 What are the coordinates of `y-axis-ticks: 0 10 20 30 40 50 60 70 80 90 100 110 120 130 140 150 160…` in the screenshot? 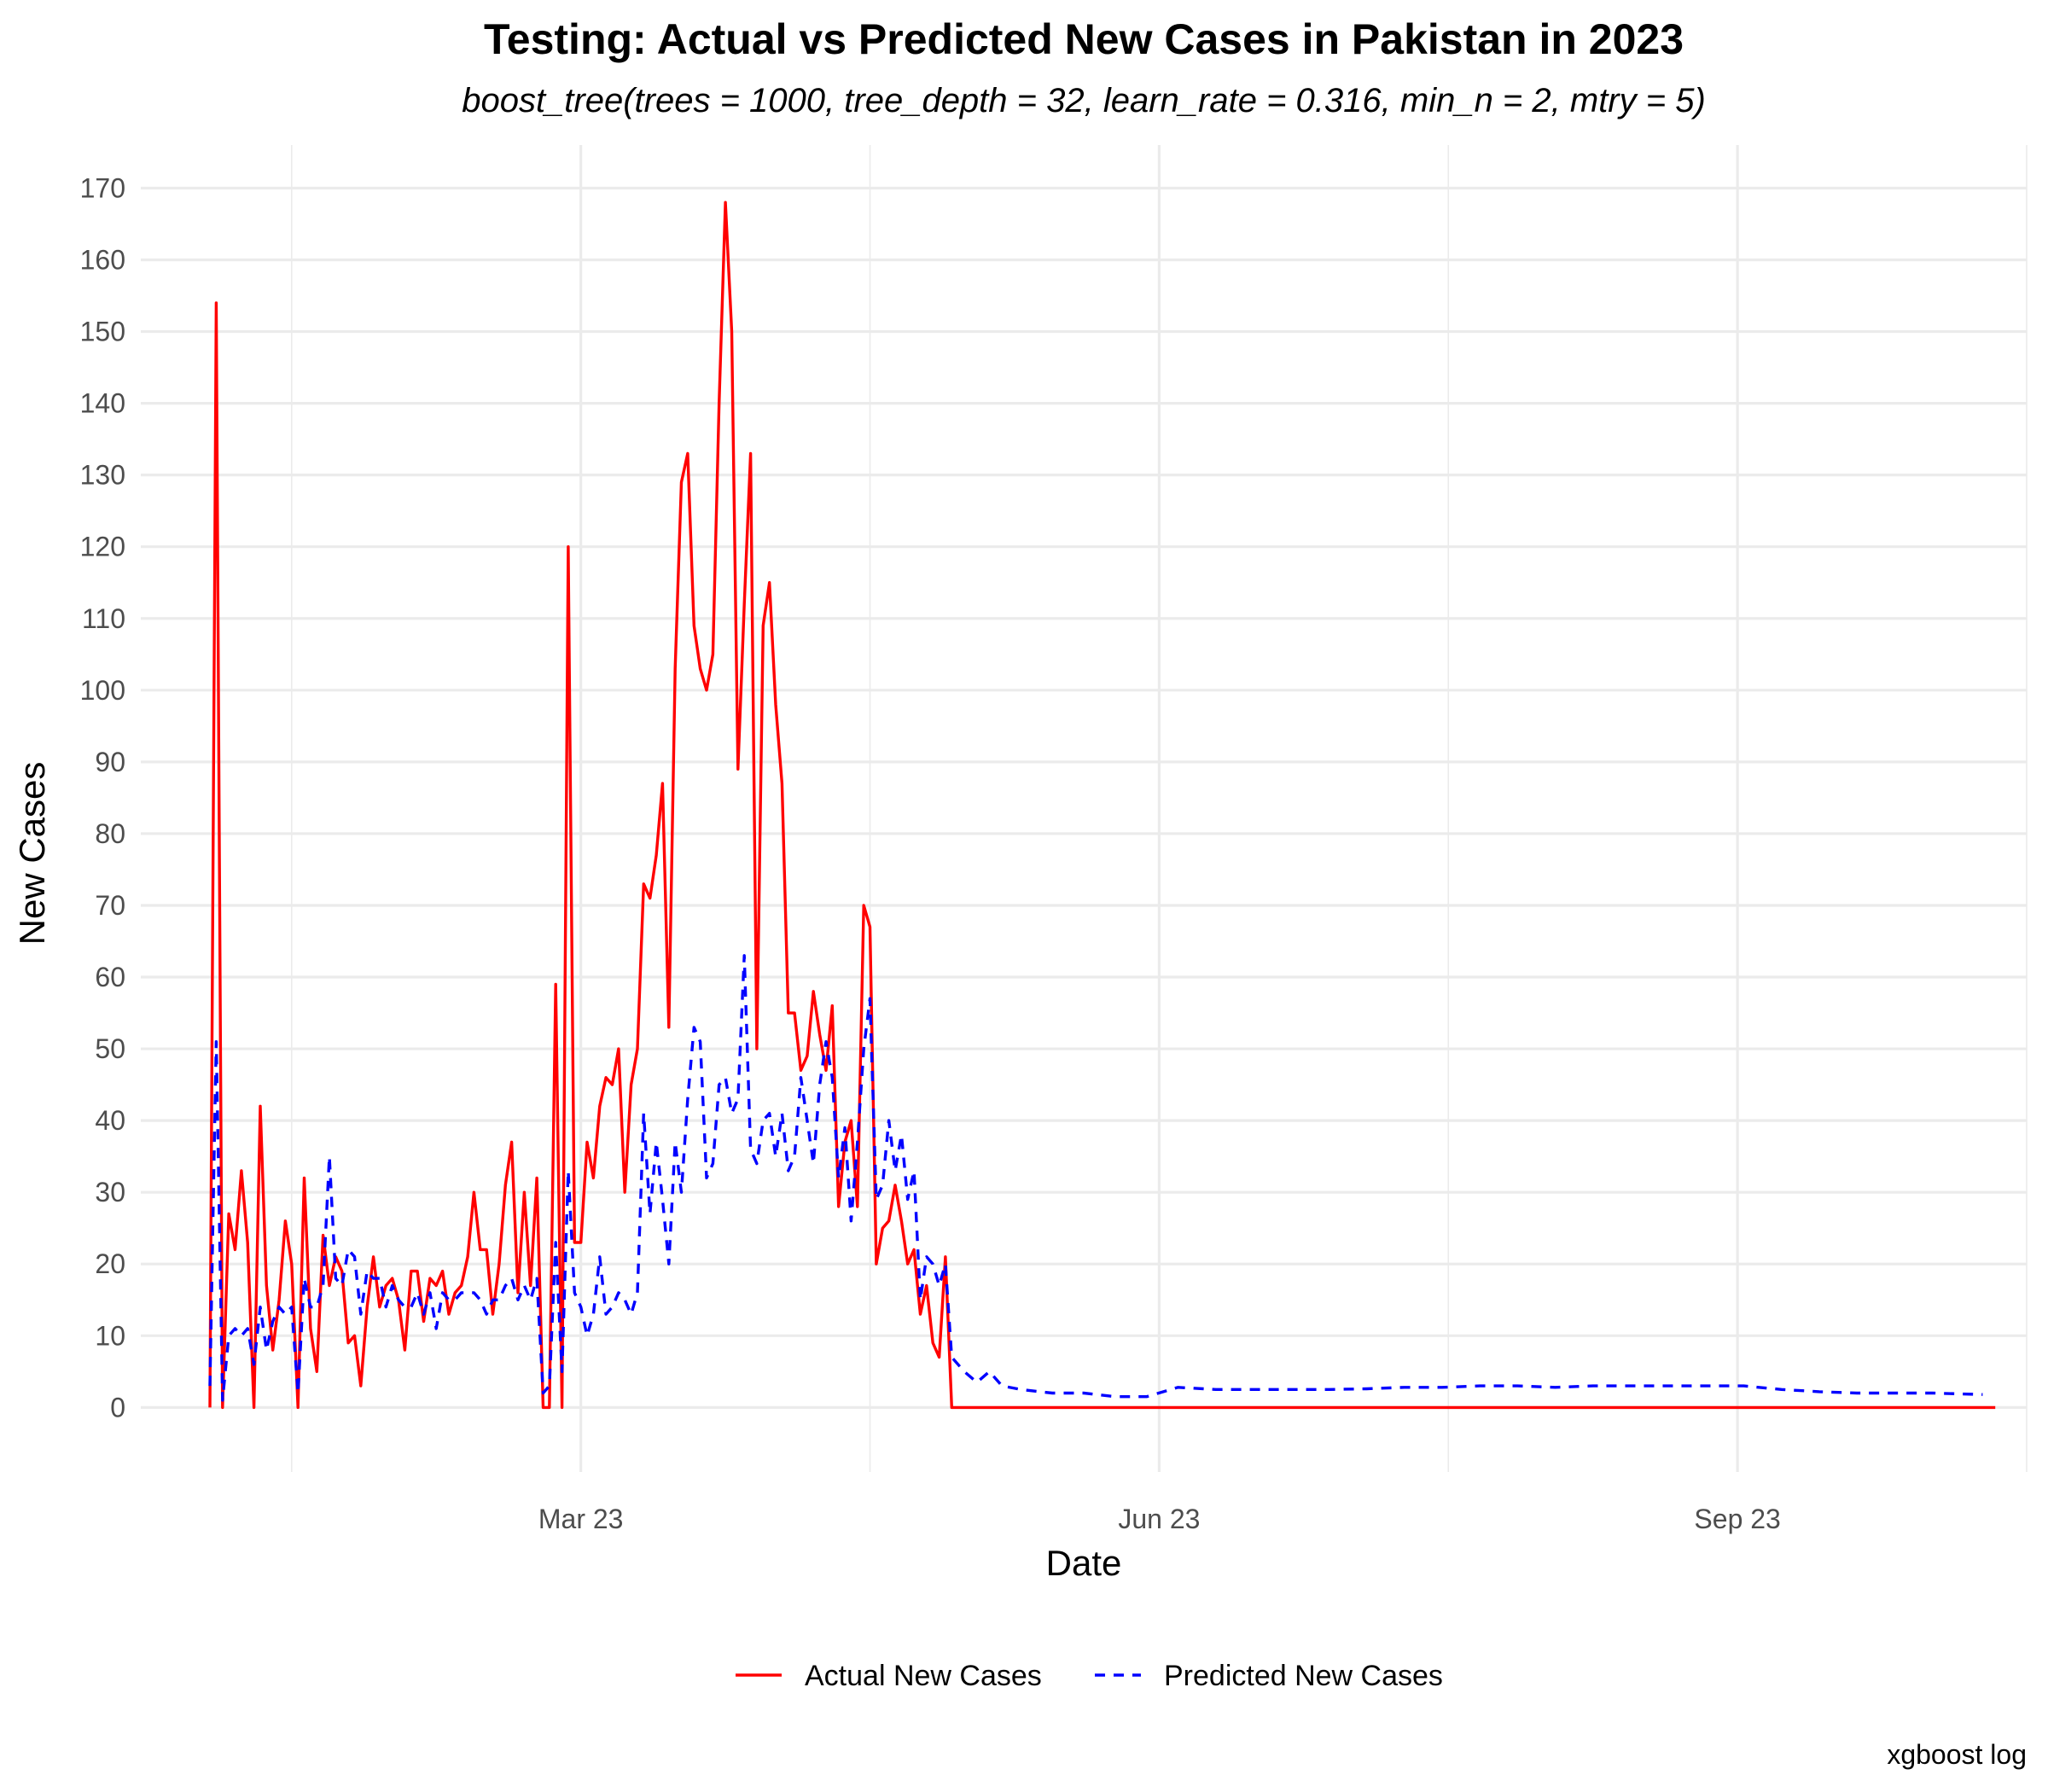 It's located at (102, 797).